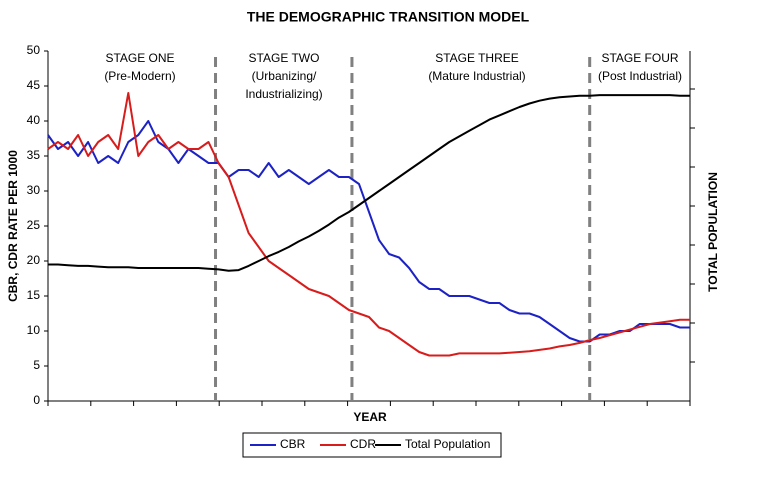 The width and height of the screenshot is (761, 495). I want to click on stage-description: Industrializing), so click(283, 94).